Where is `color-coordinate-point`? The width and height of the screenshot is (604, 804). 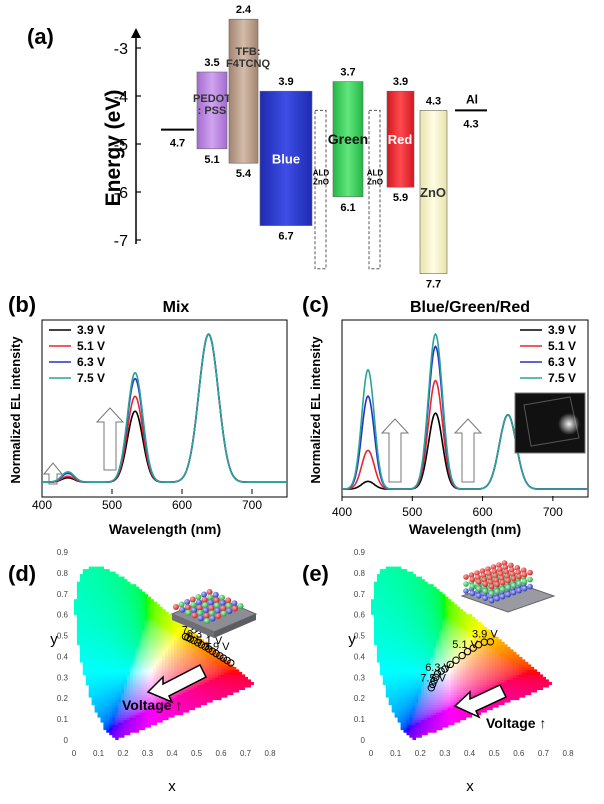
color-coordinate-point is located at coordinates (190, 639).